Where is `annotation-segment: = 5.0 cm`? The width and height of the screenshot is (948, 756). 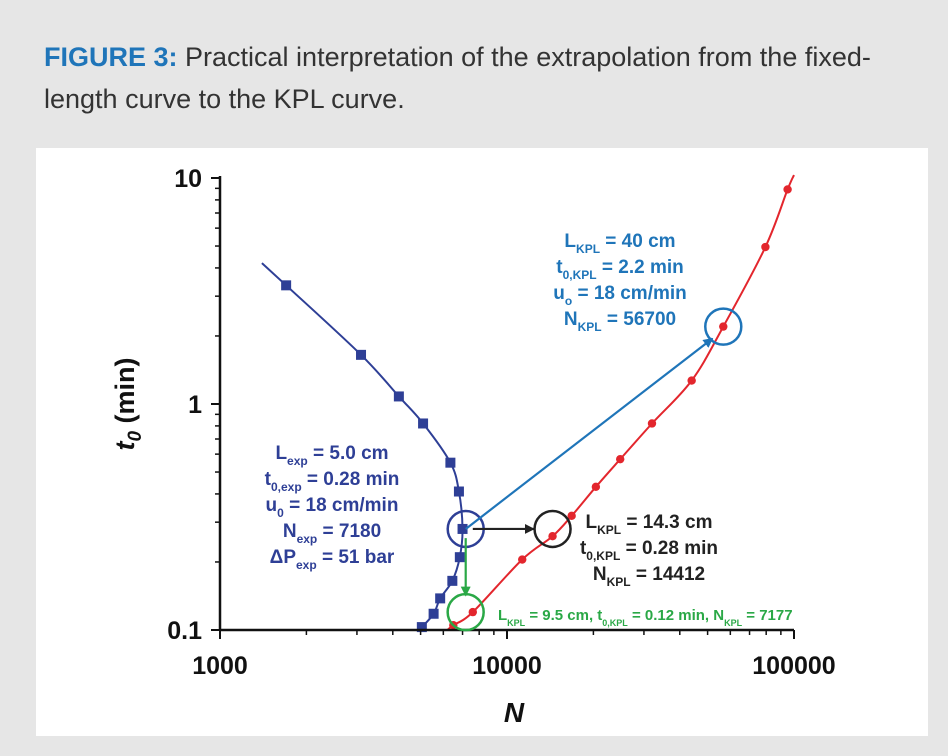 annotation-segment: = 5.0 cm is located at coordinates (348, 453).